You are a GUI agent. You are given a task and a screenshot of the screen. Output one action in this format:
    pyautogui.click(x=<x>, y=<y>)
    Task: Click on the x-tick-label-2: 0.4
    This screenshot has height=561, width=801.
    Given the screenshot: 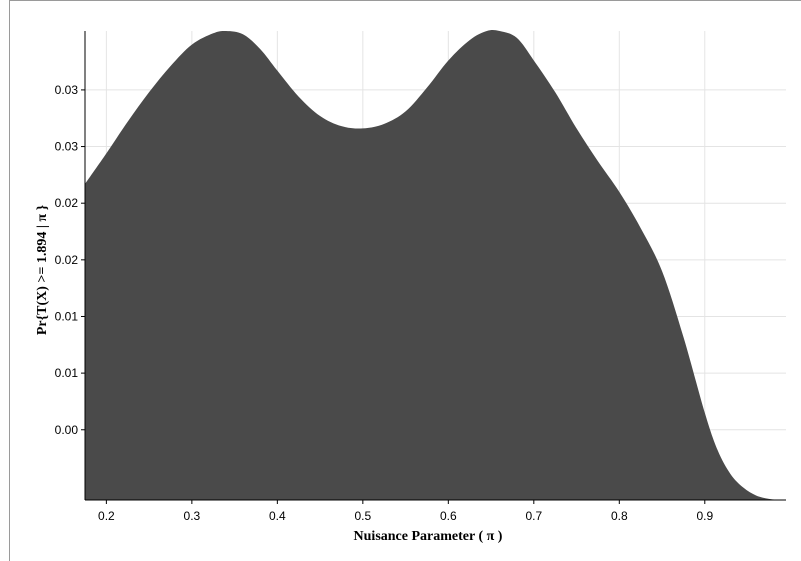 What is the action you would take?
    pyautogui.click(x=277, y=516)
    